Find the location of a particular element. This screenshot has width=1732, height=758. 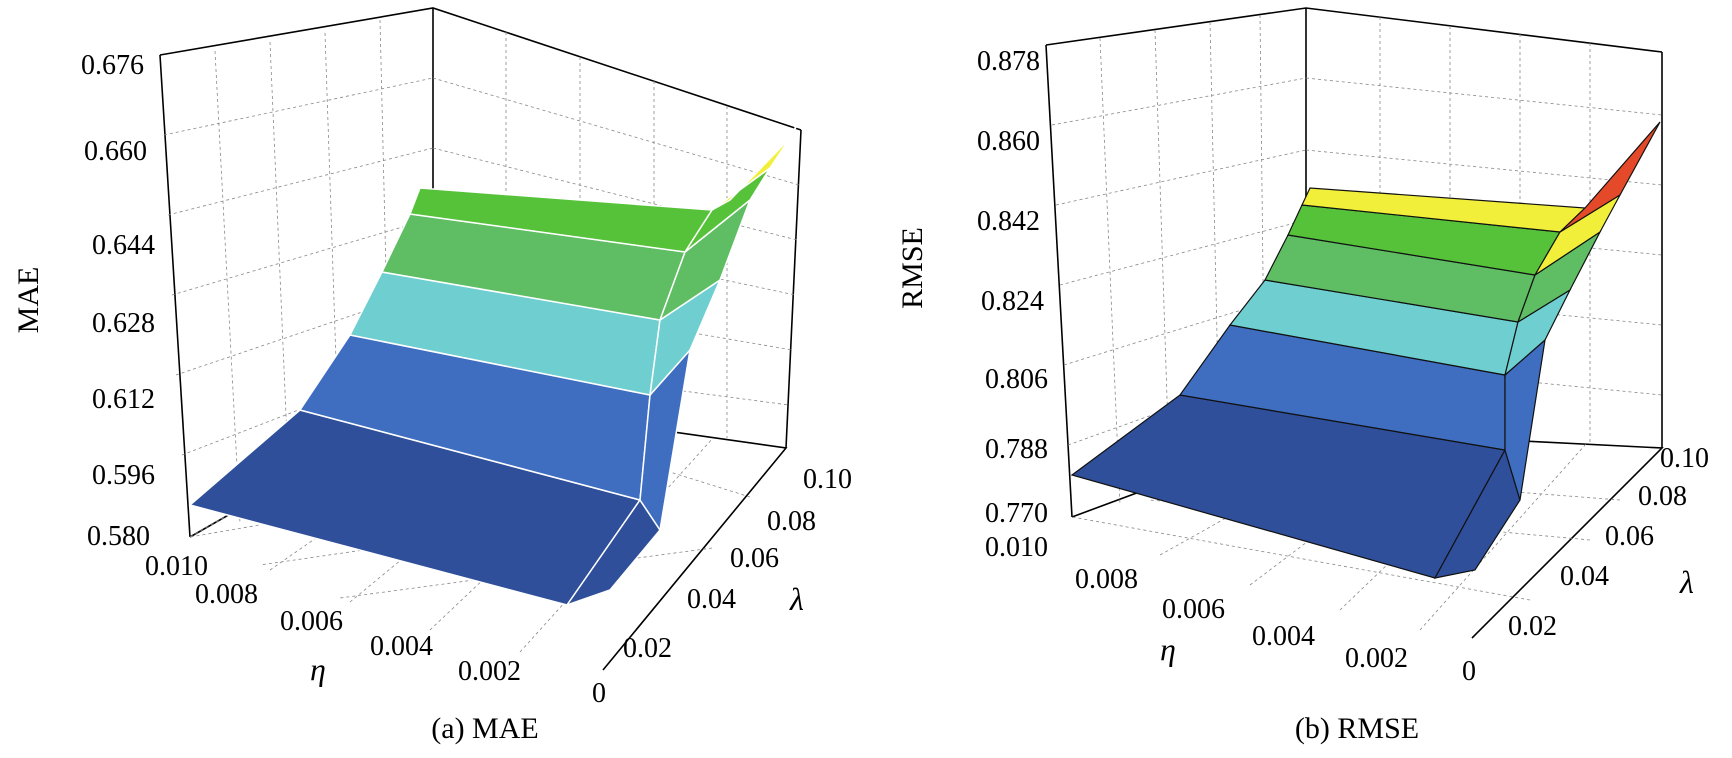

y-tick-a-4: 0.08 is located at coordinates (791, 521).